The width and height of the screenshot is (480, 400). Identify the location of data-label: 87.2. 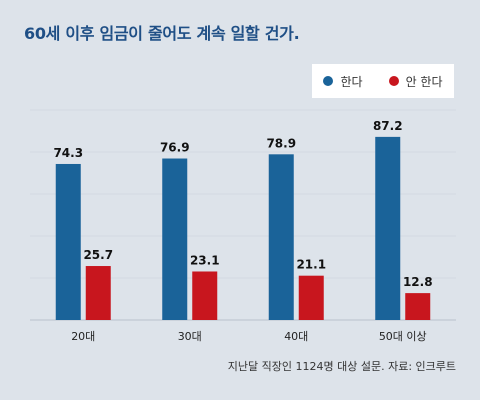
(388, 126).